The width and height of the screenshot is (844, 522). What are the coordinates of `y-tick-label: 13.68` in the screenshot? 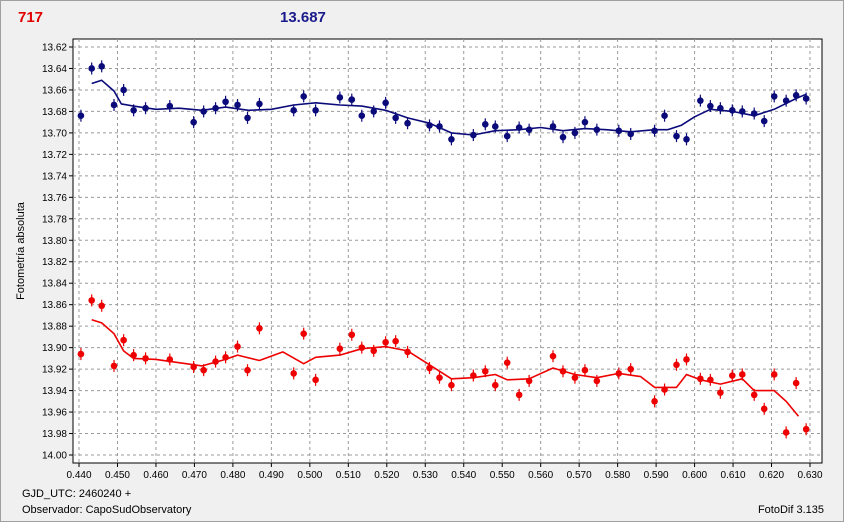 It's located at (54, 112).